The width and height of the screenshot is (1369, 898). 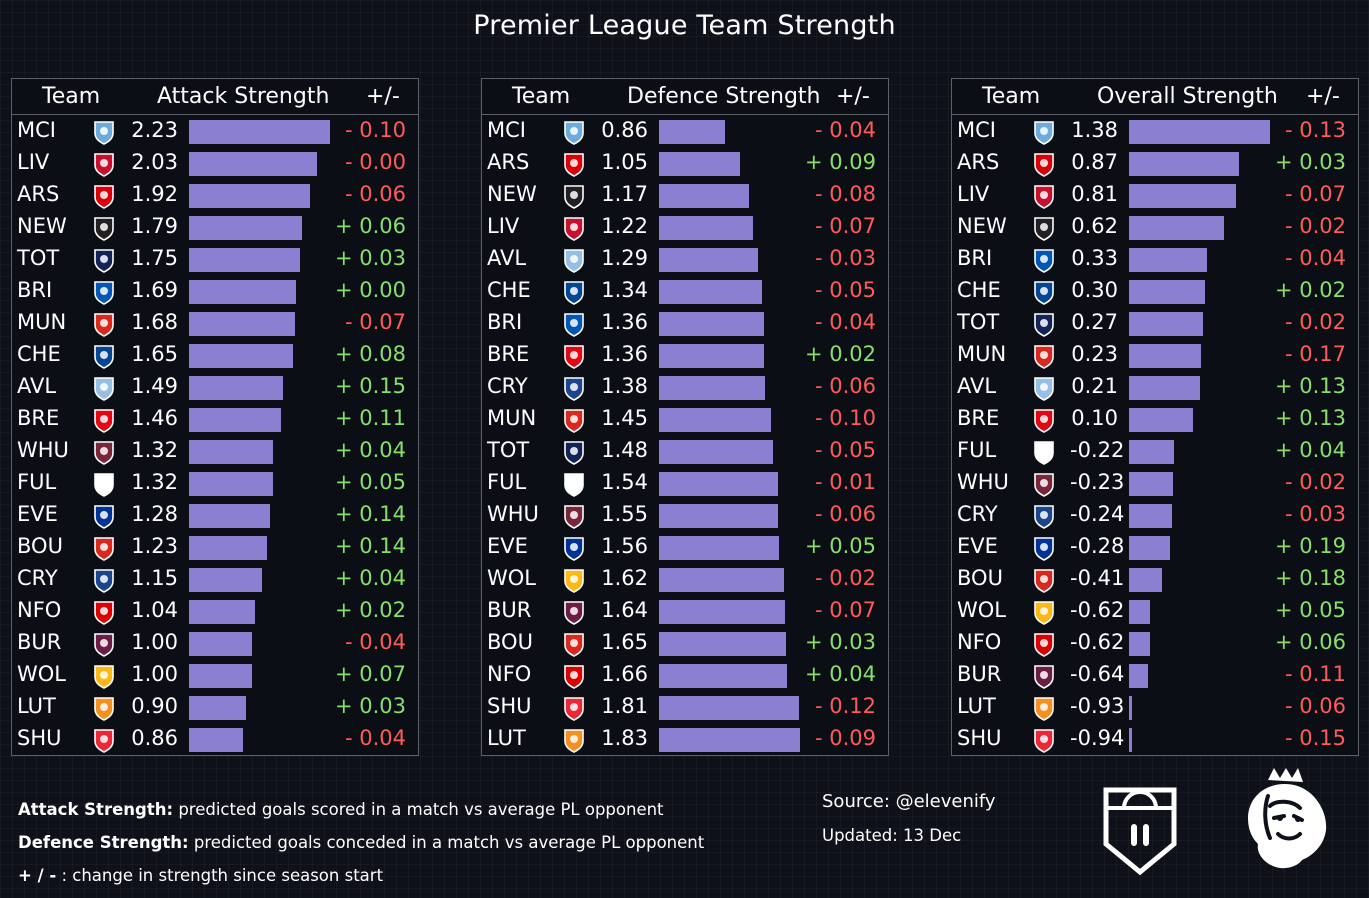 I want to click on strength-change: + 0.14, so click(x=370, y=514).